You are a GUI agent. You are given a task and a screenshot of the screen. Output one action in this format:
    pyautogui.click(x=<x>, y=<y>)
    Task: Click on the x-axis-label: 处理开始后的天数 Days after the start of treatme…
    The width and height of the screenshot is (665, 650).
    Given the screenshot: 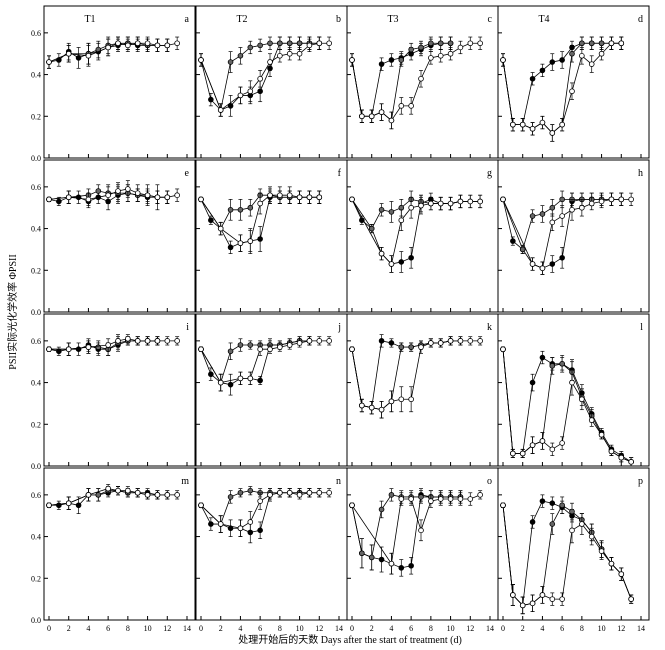 What is the action you would take?
    pyautogui.click(x=350, y=639)
    